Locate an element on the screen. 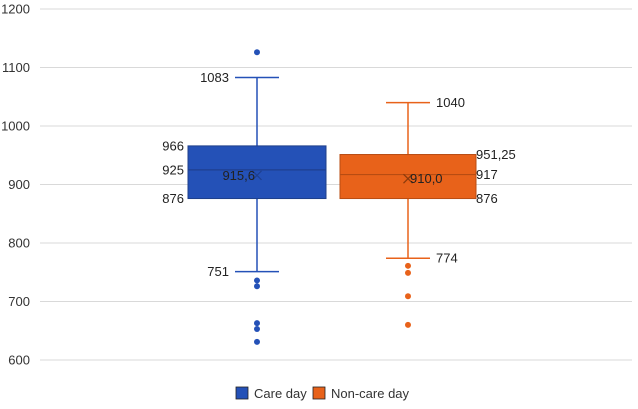 This screenshot has height=409, width=638. value-label-whisker-low: 751 is located at coordinates (218, 271).